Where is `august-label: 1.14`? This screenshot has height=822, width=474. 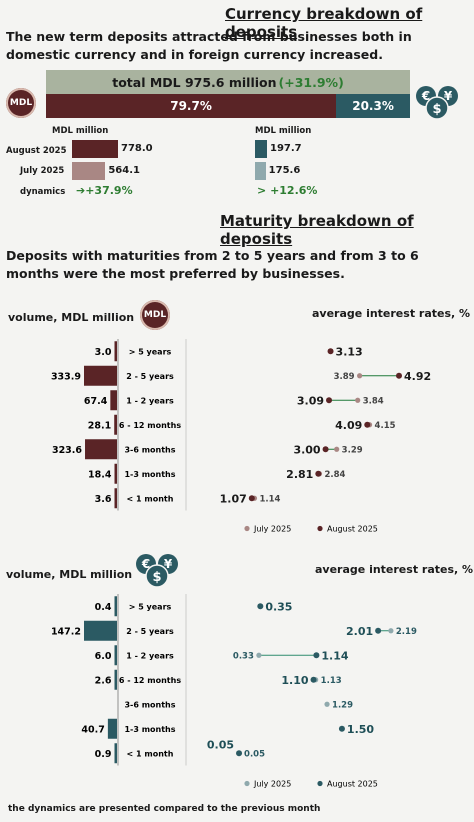
august-label: 1.14 is located at coordinates (334, 655).